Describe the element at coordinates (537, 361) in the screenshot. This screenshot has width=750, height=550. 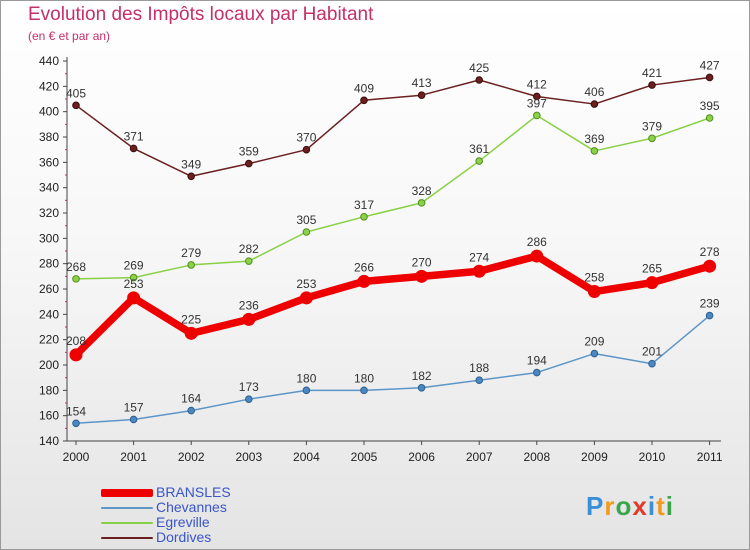
I see `data-label-chevannes: 194` at that location.